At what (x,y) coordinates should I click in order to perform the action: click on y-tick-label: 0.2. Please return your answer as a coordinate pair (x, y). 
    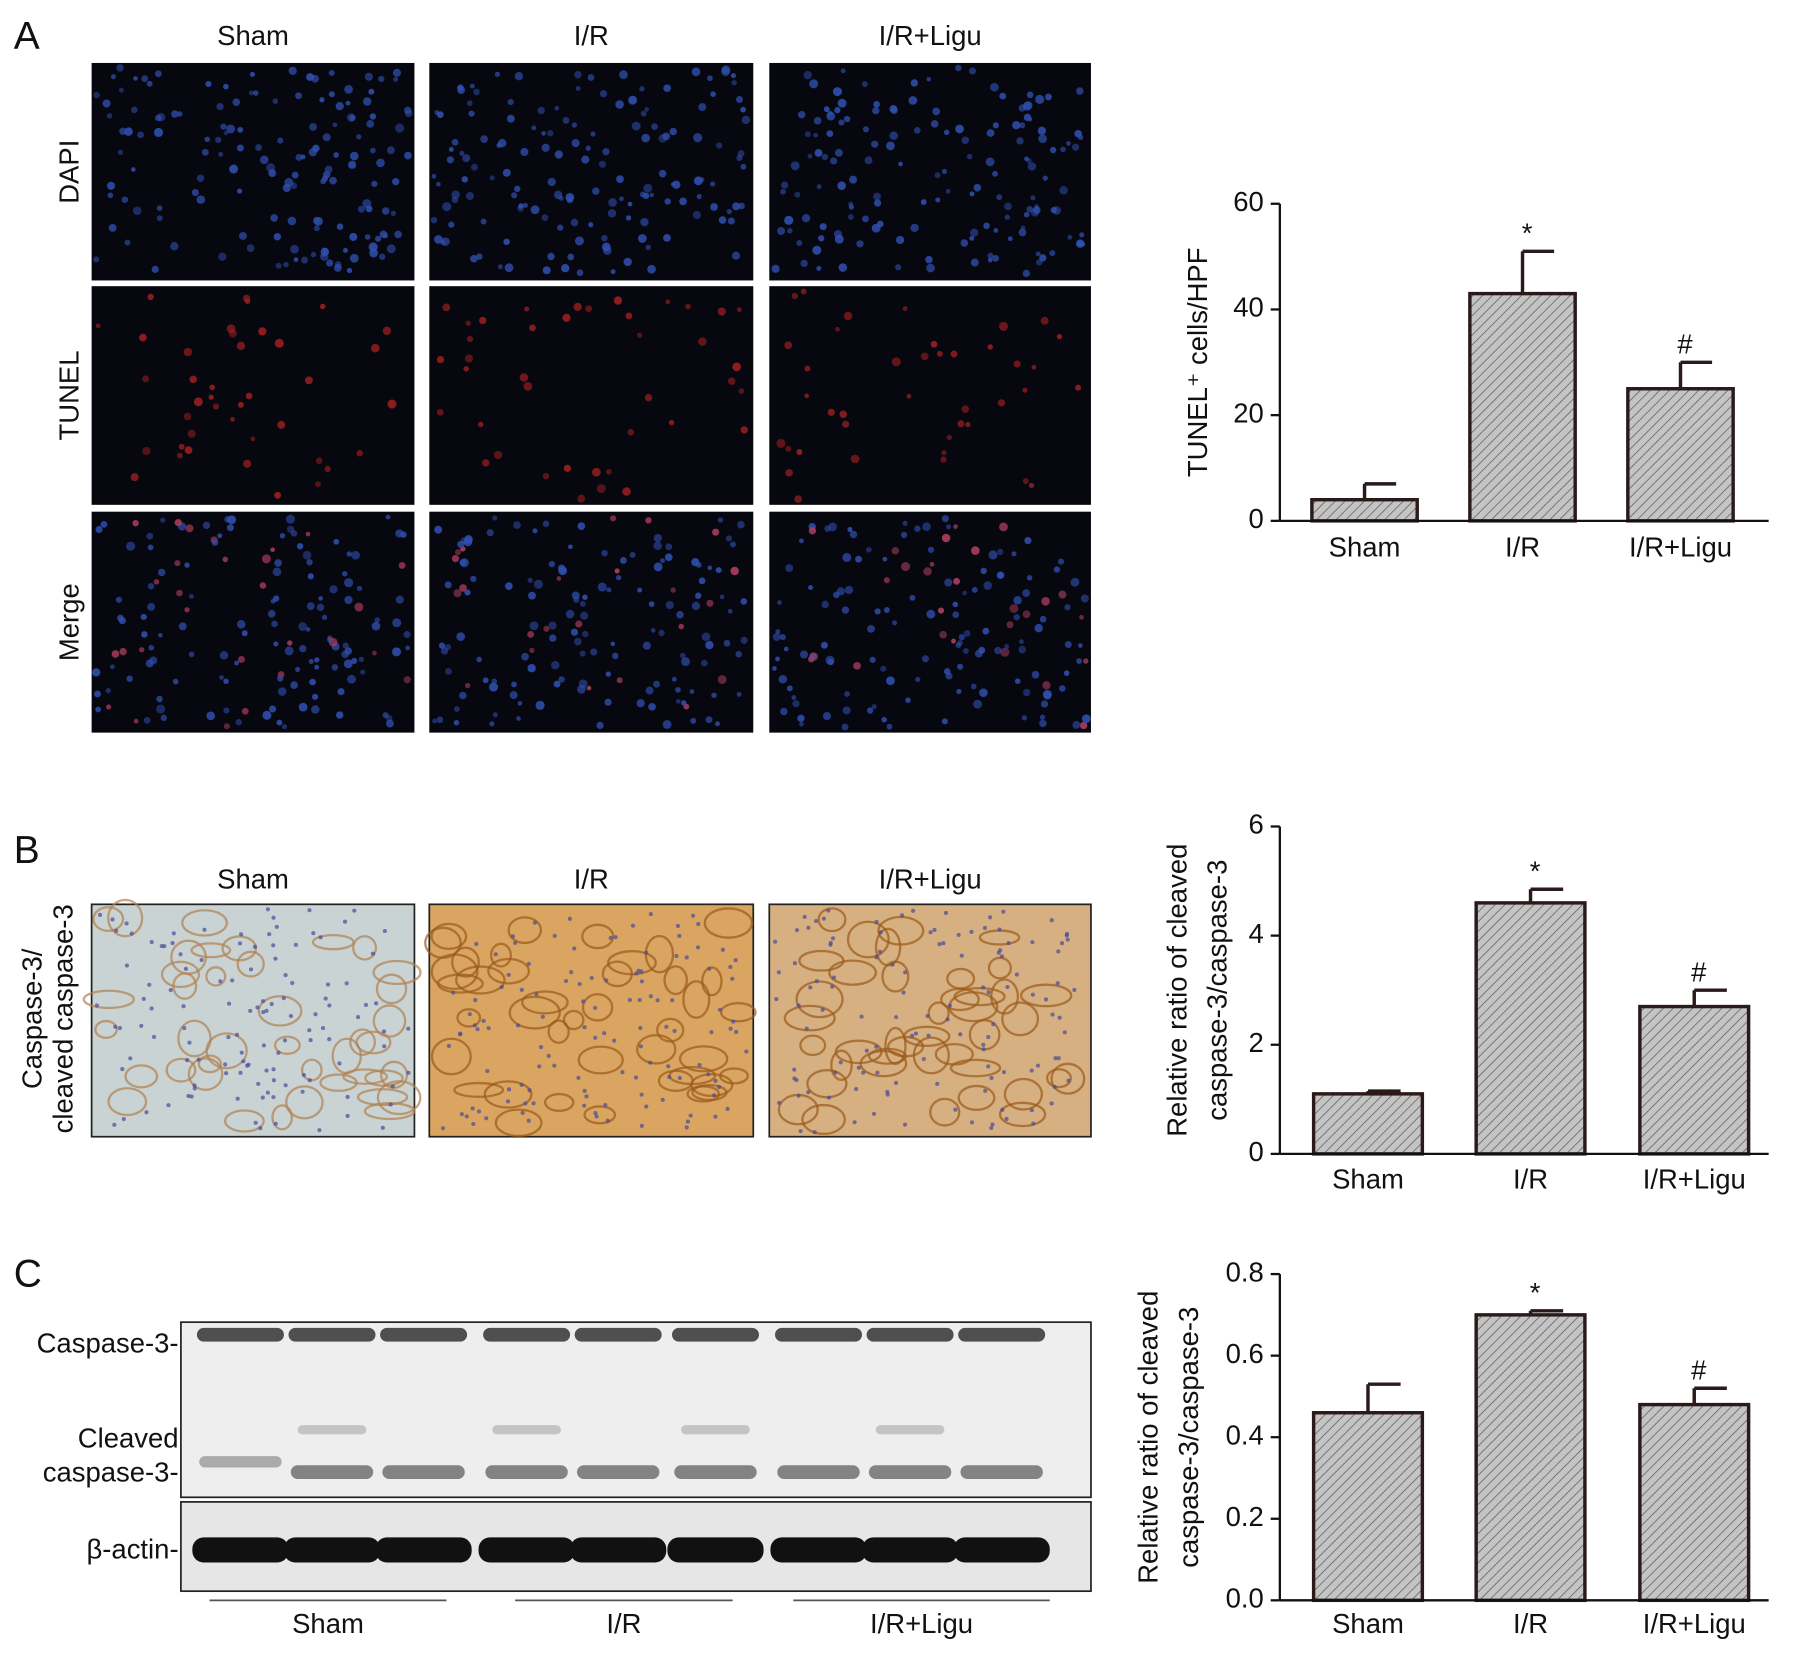
    Looking at the image, I should click on (1245, 1516).